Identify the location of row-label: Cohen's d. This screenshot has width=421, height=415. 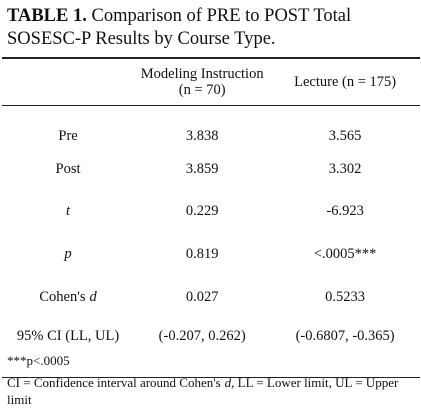
(68, 297).